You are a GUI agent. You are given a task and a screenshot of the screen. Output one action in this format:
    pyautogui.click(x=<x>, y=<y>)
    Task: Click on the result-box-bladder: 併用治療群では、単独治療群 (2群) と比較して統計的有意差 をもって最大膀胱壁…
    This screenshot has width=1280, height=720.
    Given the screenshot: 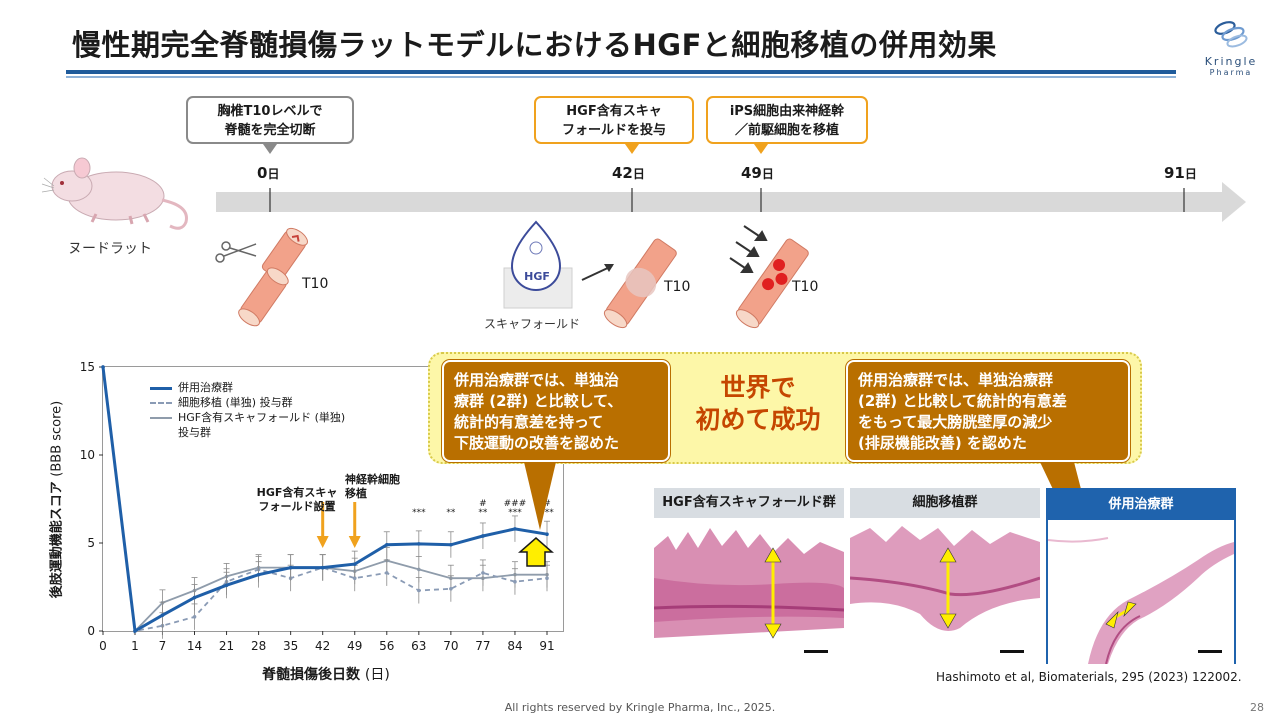 What is the action you would take?
    pyautogui.click(x=988, y=411)
    